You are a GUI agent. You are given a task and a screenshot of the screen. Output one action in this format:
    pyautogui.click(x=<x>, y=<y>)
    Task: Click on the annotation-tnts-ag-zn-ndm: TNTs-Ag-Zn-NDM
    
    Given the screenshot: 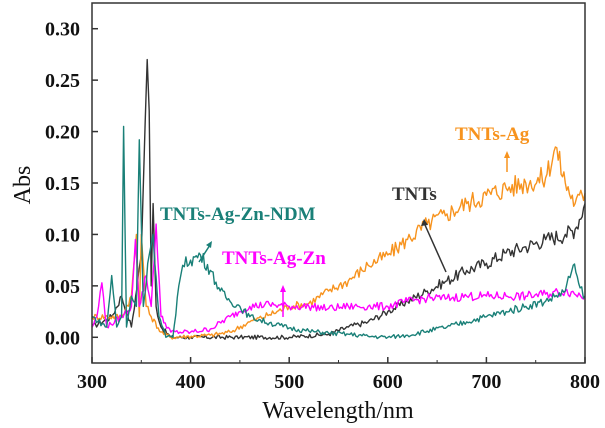 What is the action you would take?
    pyautogui.click(x=238, y=214)
    